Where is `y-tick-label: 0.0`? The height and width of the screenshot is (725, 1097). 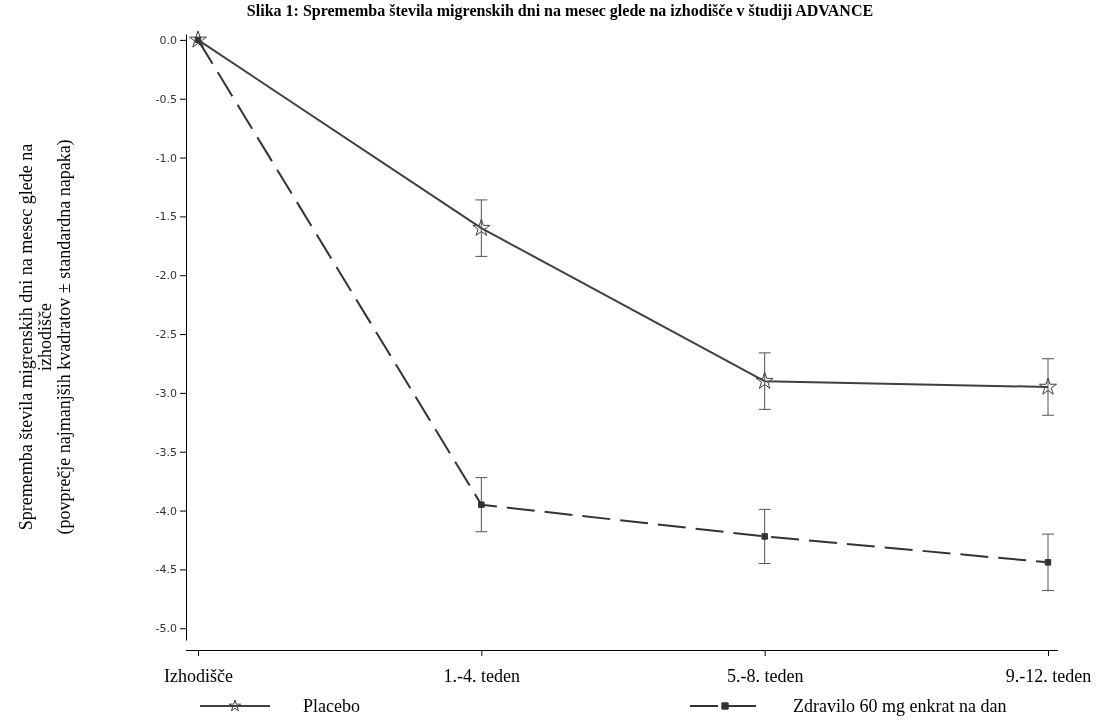 y-tick-label: 0.0 is located at coordinates (168, 40).